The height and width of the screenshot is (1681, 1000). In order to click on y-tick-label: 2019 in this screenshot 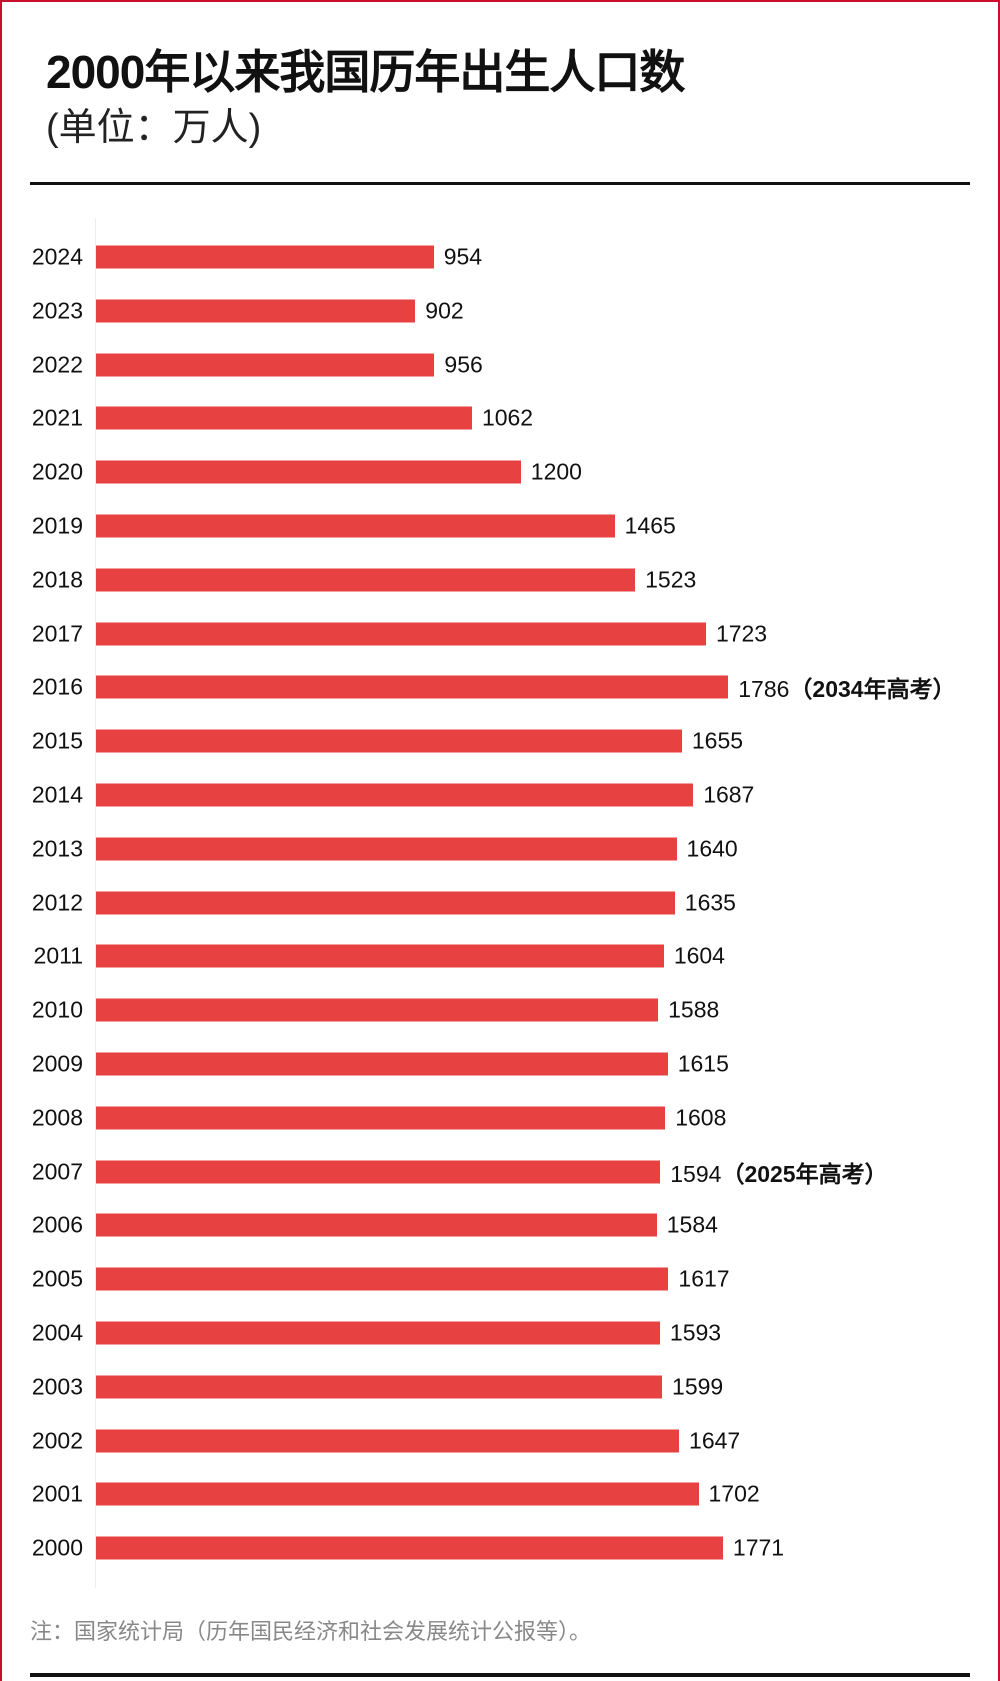, I will do `click(57, 525)`.